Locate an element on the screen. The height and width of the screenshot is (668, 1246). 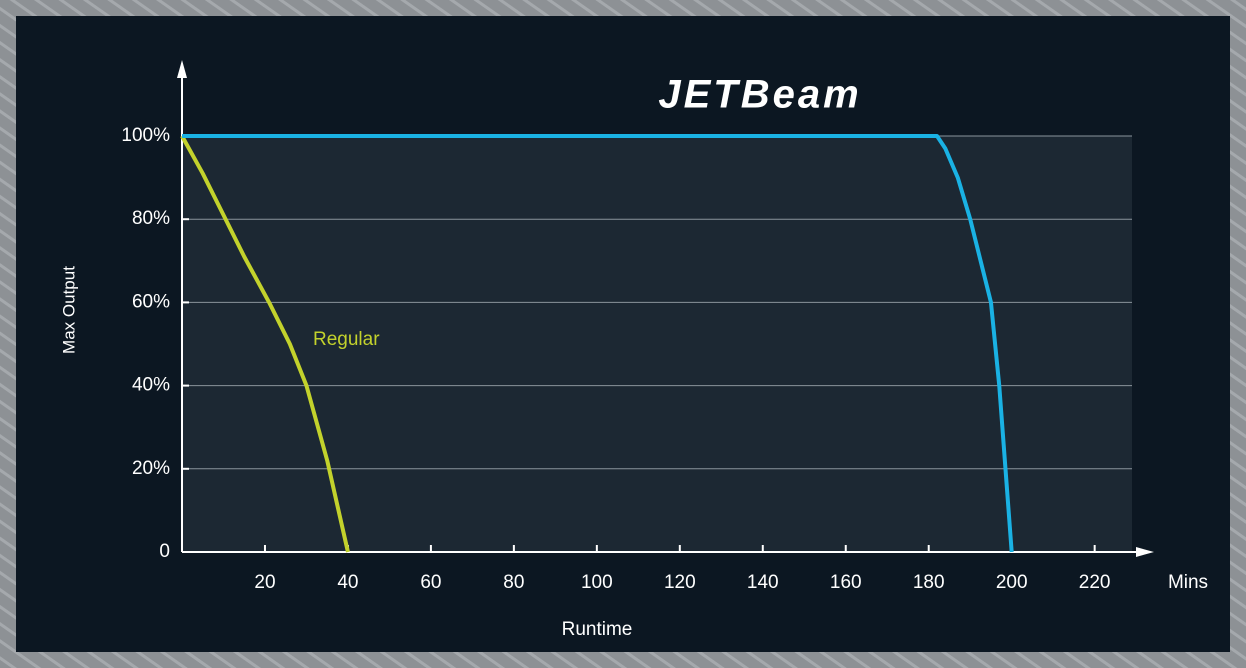
y-tick-label: 40% is located at coordinates (151, 385).